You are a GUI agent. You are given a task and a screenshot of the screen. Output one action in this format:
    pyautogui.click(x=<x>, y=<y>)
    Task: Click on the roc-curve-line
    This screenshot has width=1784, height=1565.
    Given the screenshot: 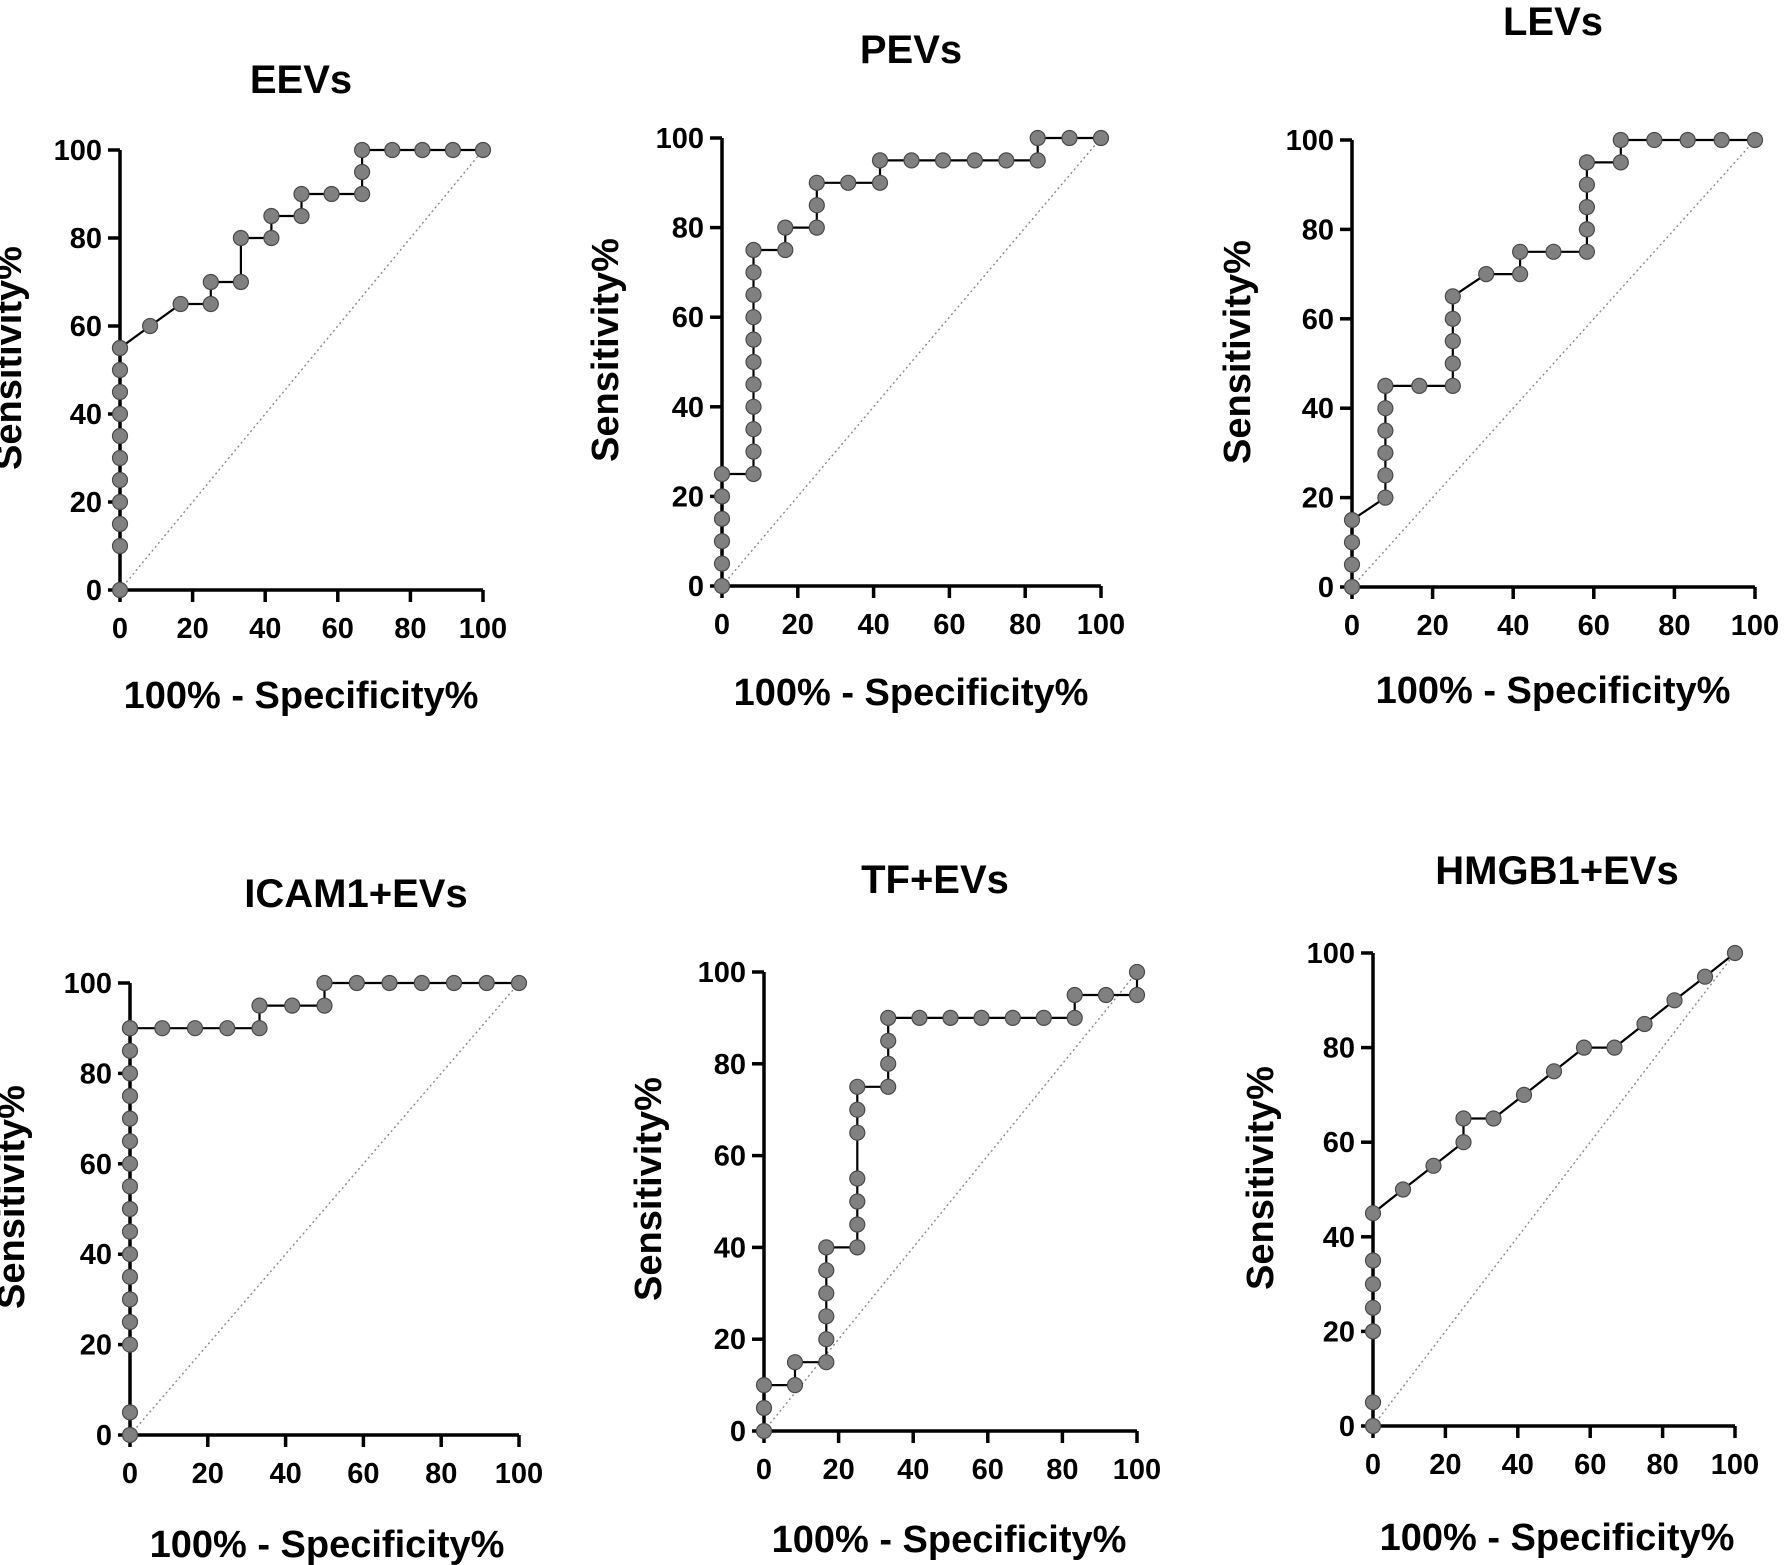 What is the action you would take?
    pyautogui.click(x=910, y=361)
    